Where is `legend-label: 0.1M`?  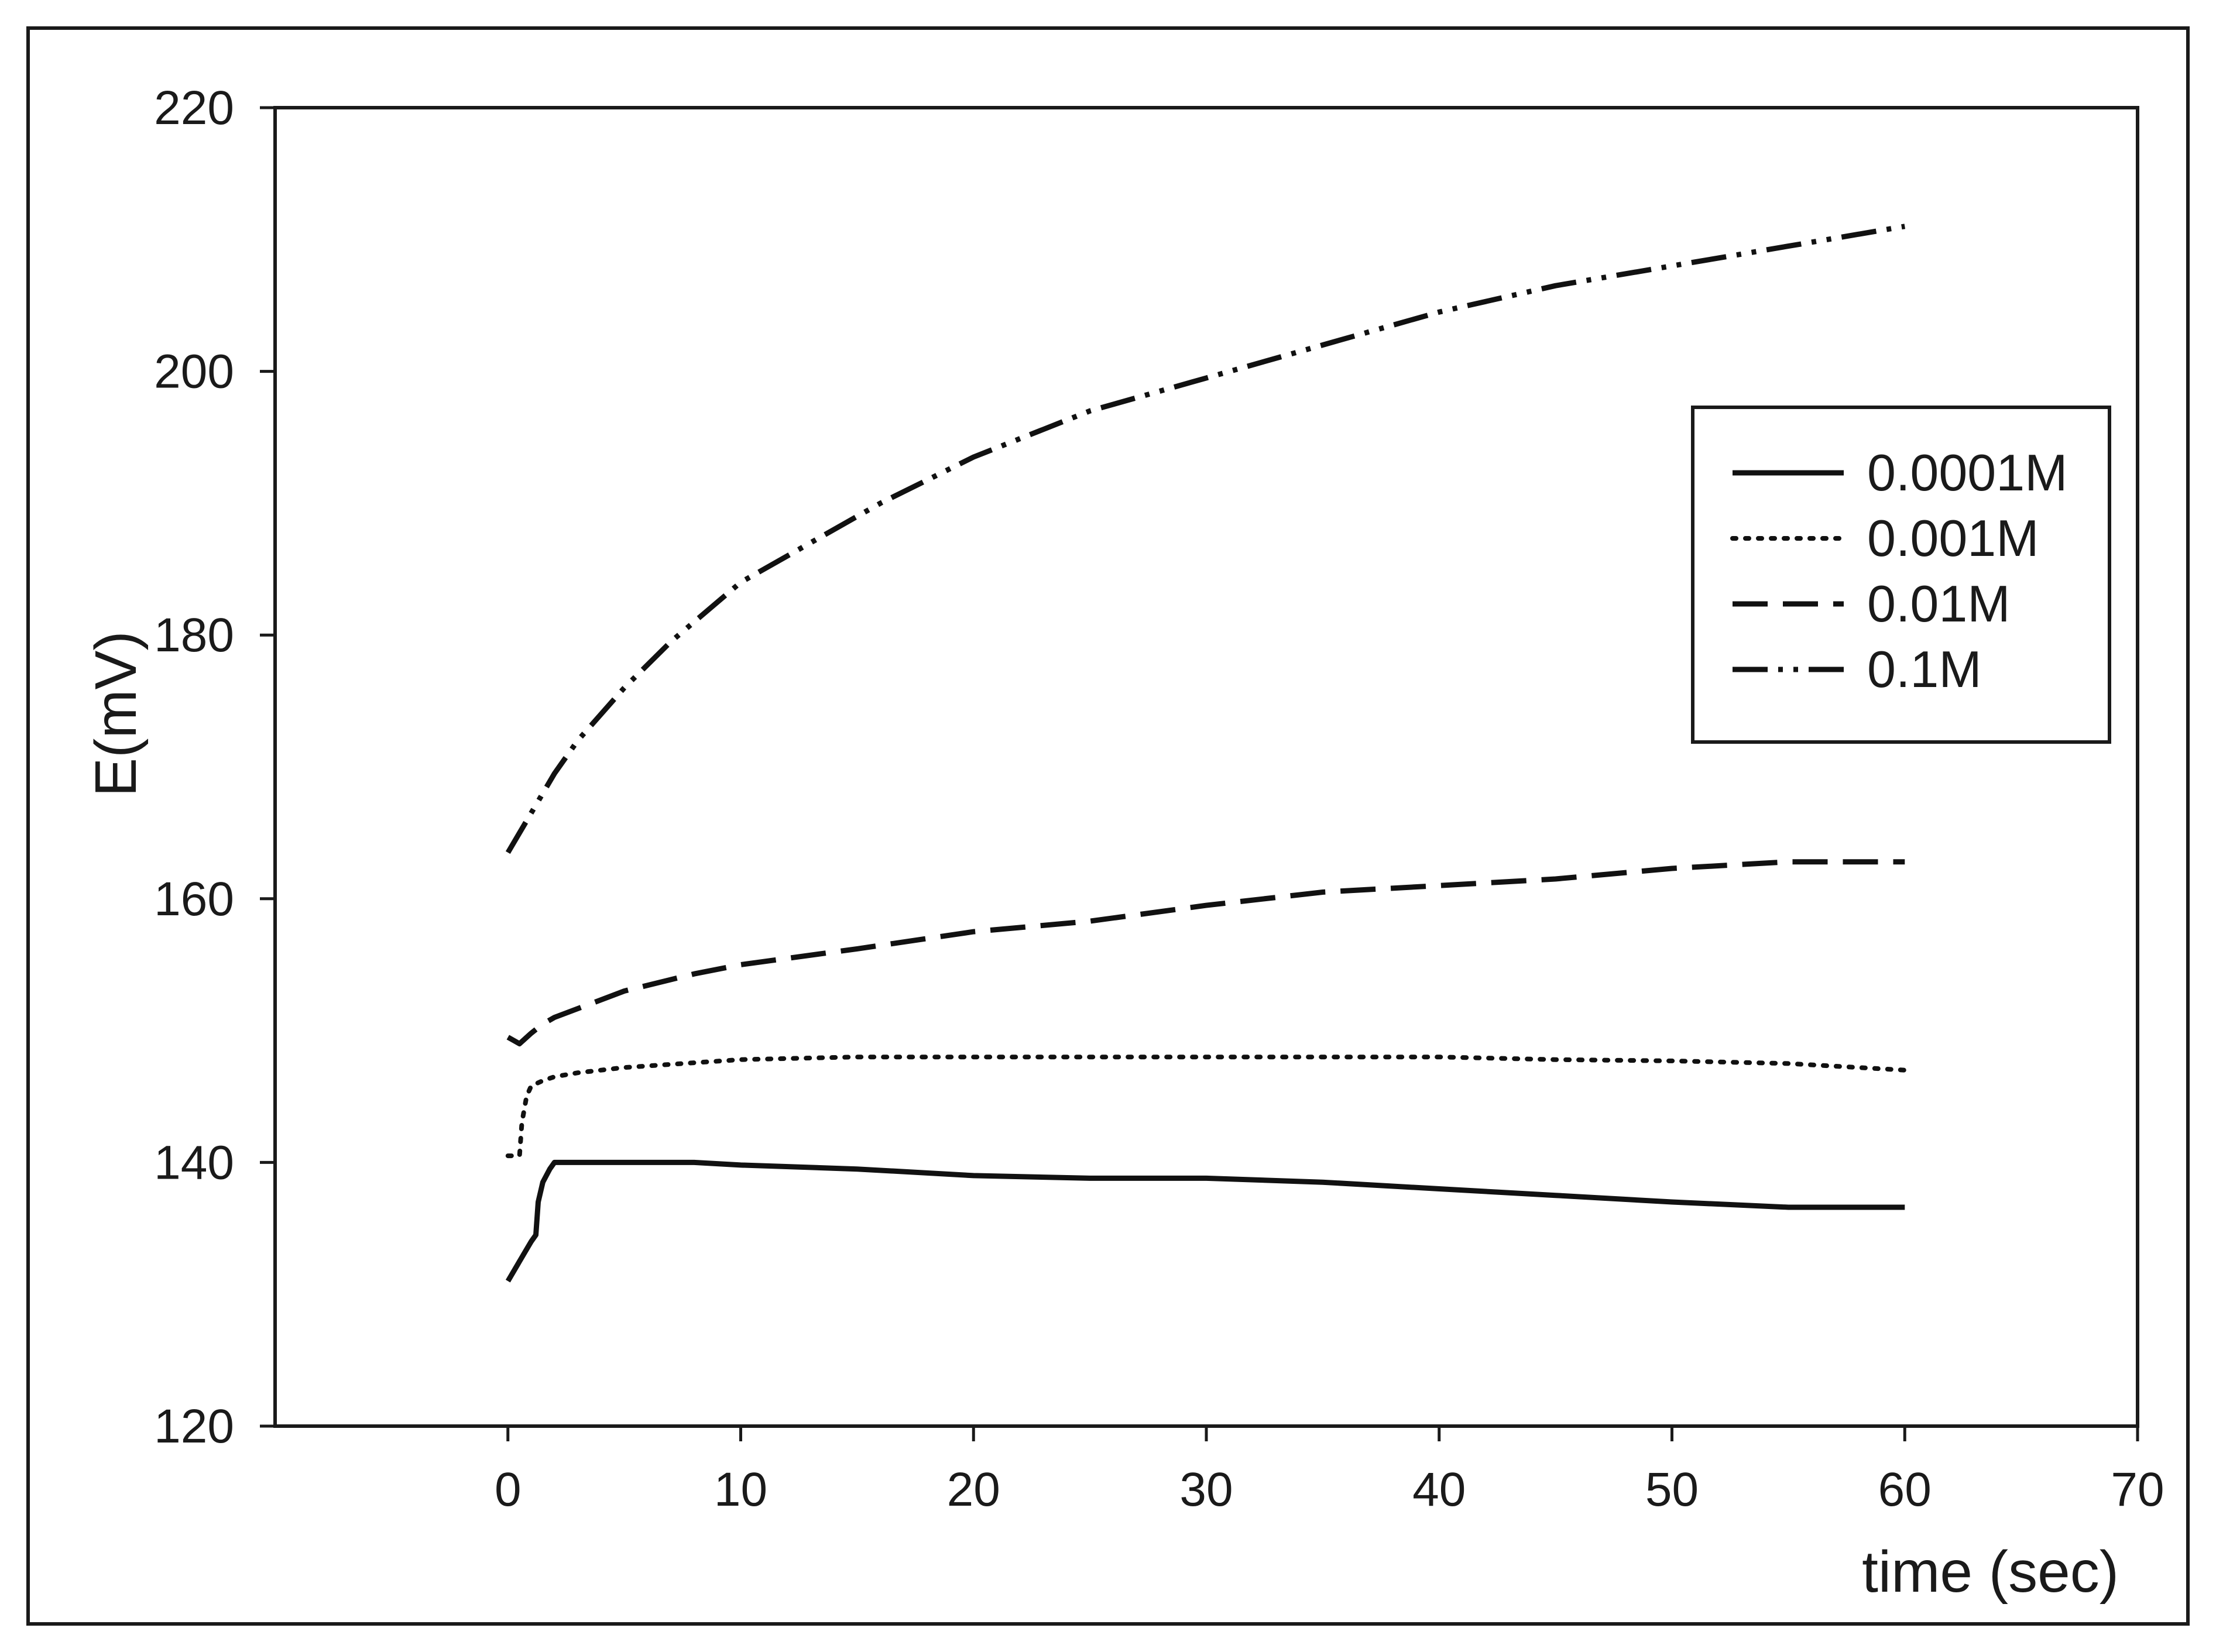
legend-label: 0.1M is located at coordinates (1924, 669).